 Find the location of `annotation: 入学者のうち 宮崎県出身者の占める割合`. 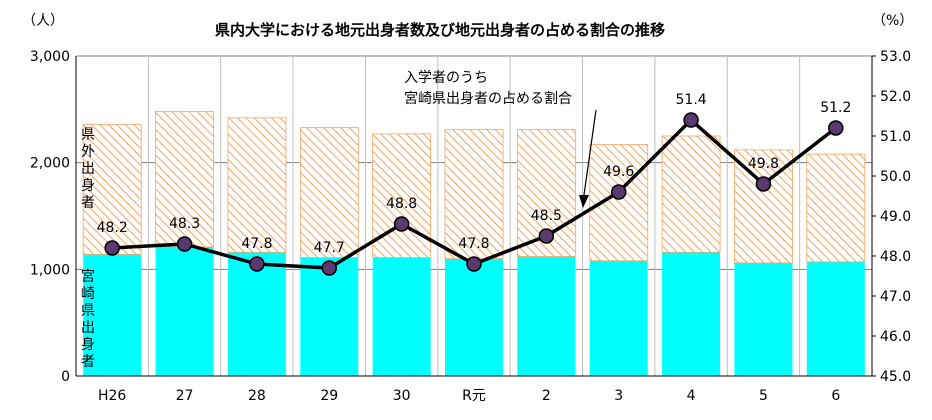

annotation: 入学者のうち 宮崎県出身者の占める割合 is located at coordinates (500, 139).